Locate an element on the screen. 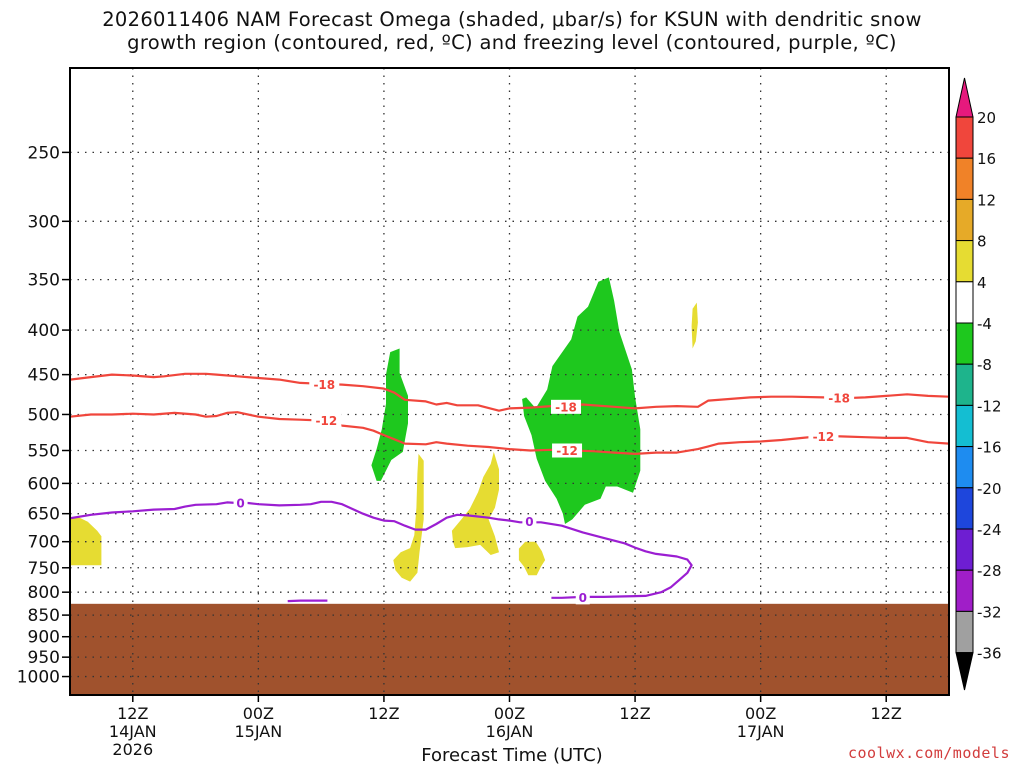  x-tick-label-5-line2: 17JAN is located at coordinates (761, 731).